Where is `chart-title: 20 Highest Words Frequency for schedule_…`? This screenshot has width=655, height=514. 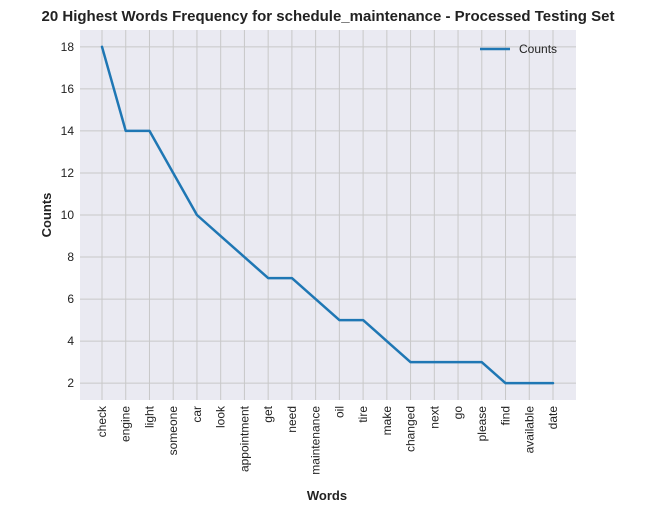 chart-title: 20 Highest Words Frequency for schedule_… is located at coordinates (328, 16).